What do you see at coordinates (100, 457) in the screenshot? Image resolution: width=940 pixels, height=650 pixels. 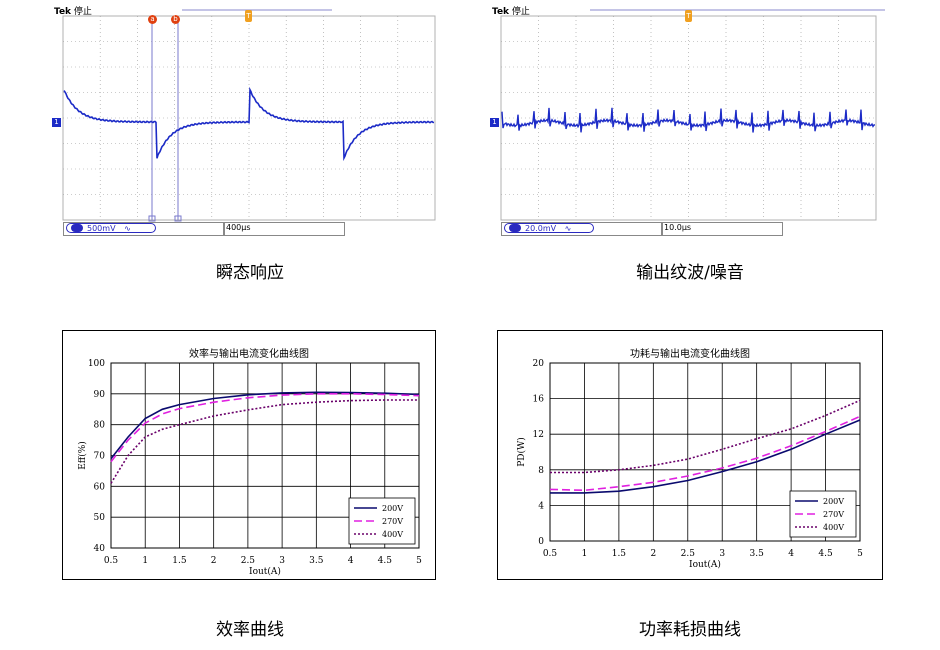 I see `y-tick-label: 70` at bounding box center [100, 457].